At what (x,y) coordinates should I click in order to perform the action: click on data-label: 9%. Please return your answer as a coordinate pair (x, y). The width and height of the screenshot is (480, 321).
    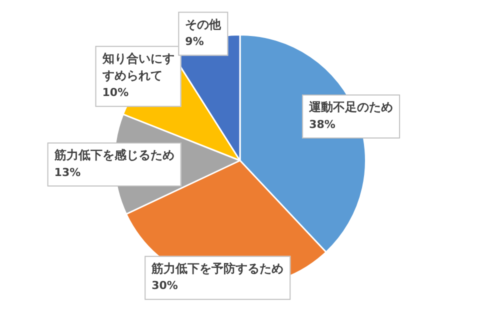
    Looking at the image, I should click on (194, 41).